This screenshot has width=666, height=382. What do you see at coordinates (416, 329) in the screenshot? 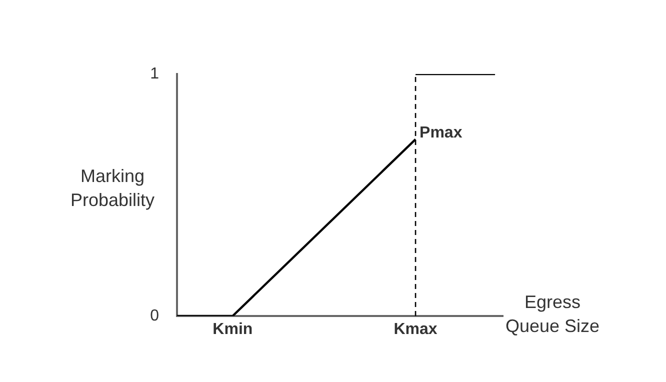
I see `x-tick-label: Kmax` at bounding box center [416, 329].